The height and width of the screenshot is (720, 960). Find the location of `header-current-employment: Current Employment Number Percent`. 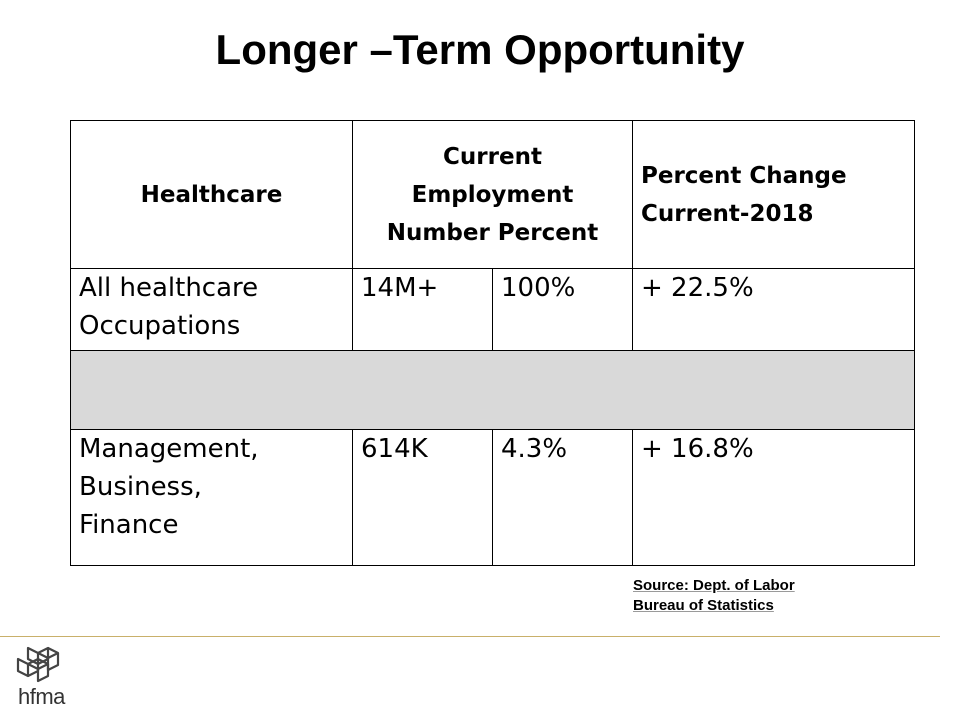

header-current-employment: Current Employment Number Percent is located at coordinates (492, 194).